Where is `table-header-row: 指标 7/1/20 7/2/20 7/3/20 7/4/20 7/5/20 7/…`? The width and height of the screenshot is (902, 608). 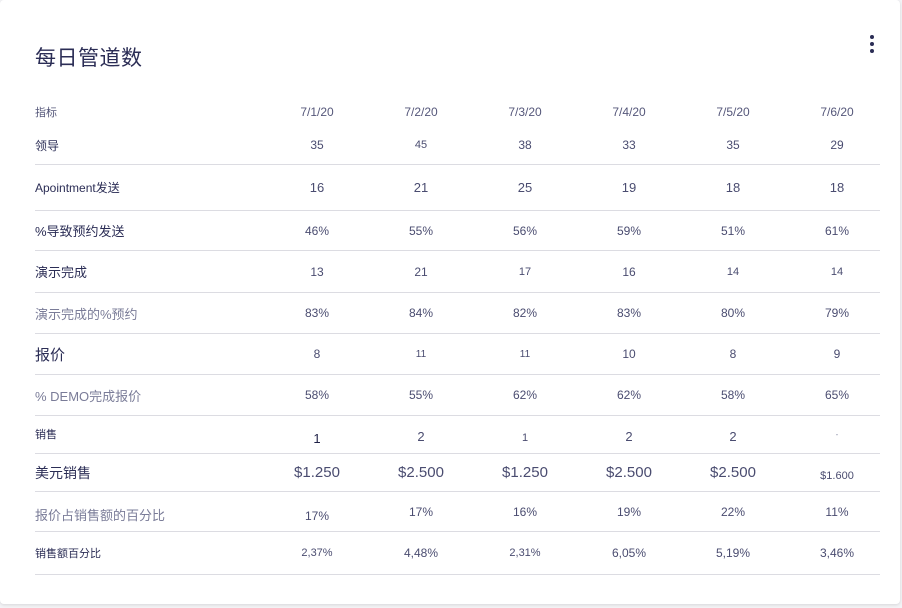 table-header-row: 指标 7/1/20 7/2/20 7/3/20 7/4/20 7/5/20 7/… is located at coordinates (457, 112).